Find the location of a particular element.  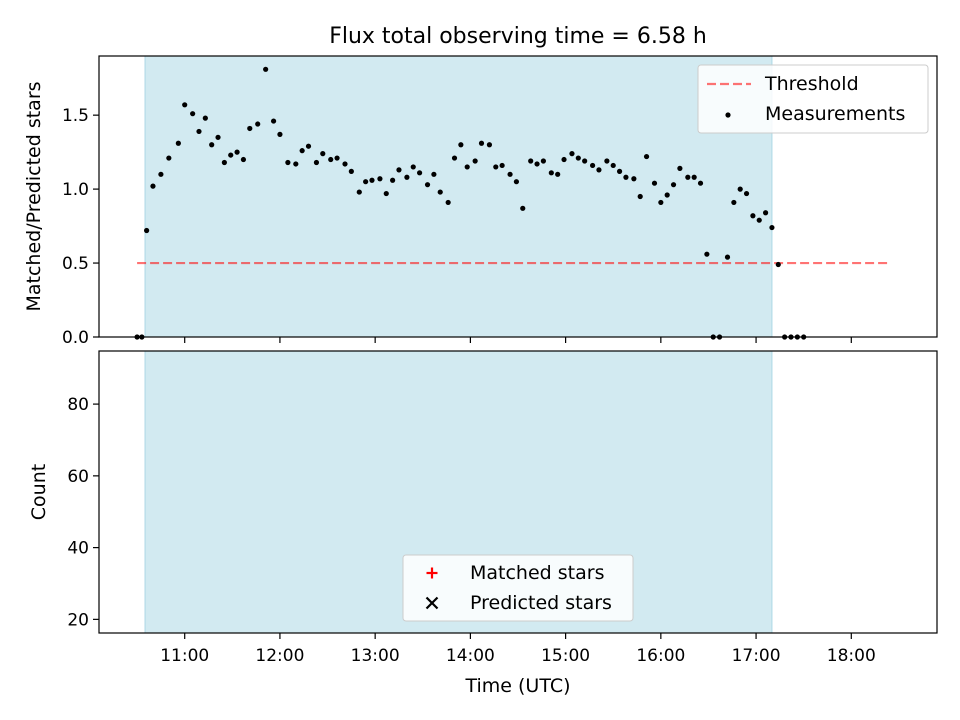

x-tick-label: 15:00 is located at coordinates (565, 656).